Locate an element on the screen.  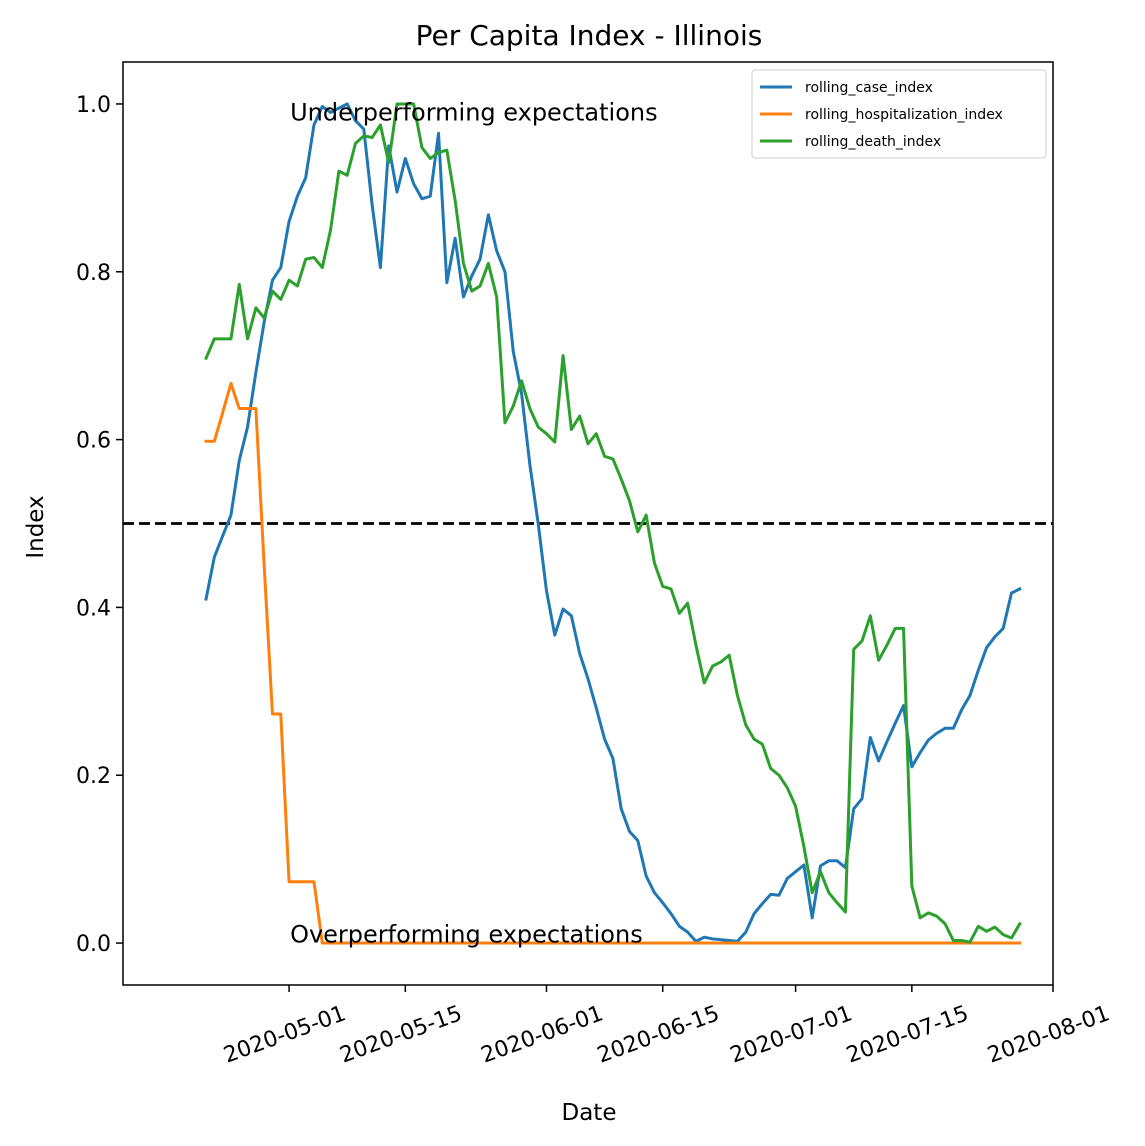
y-tick-label: 0.6 is located at coordinates (93, 441).